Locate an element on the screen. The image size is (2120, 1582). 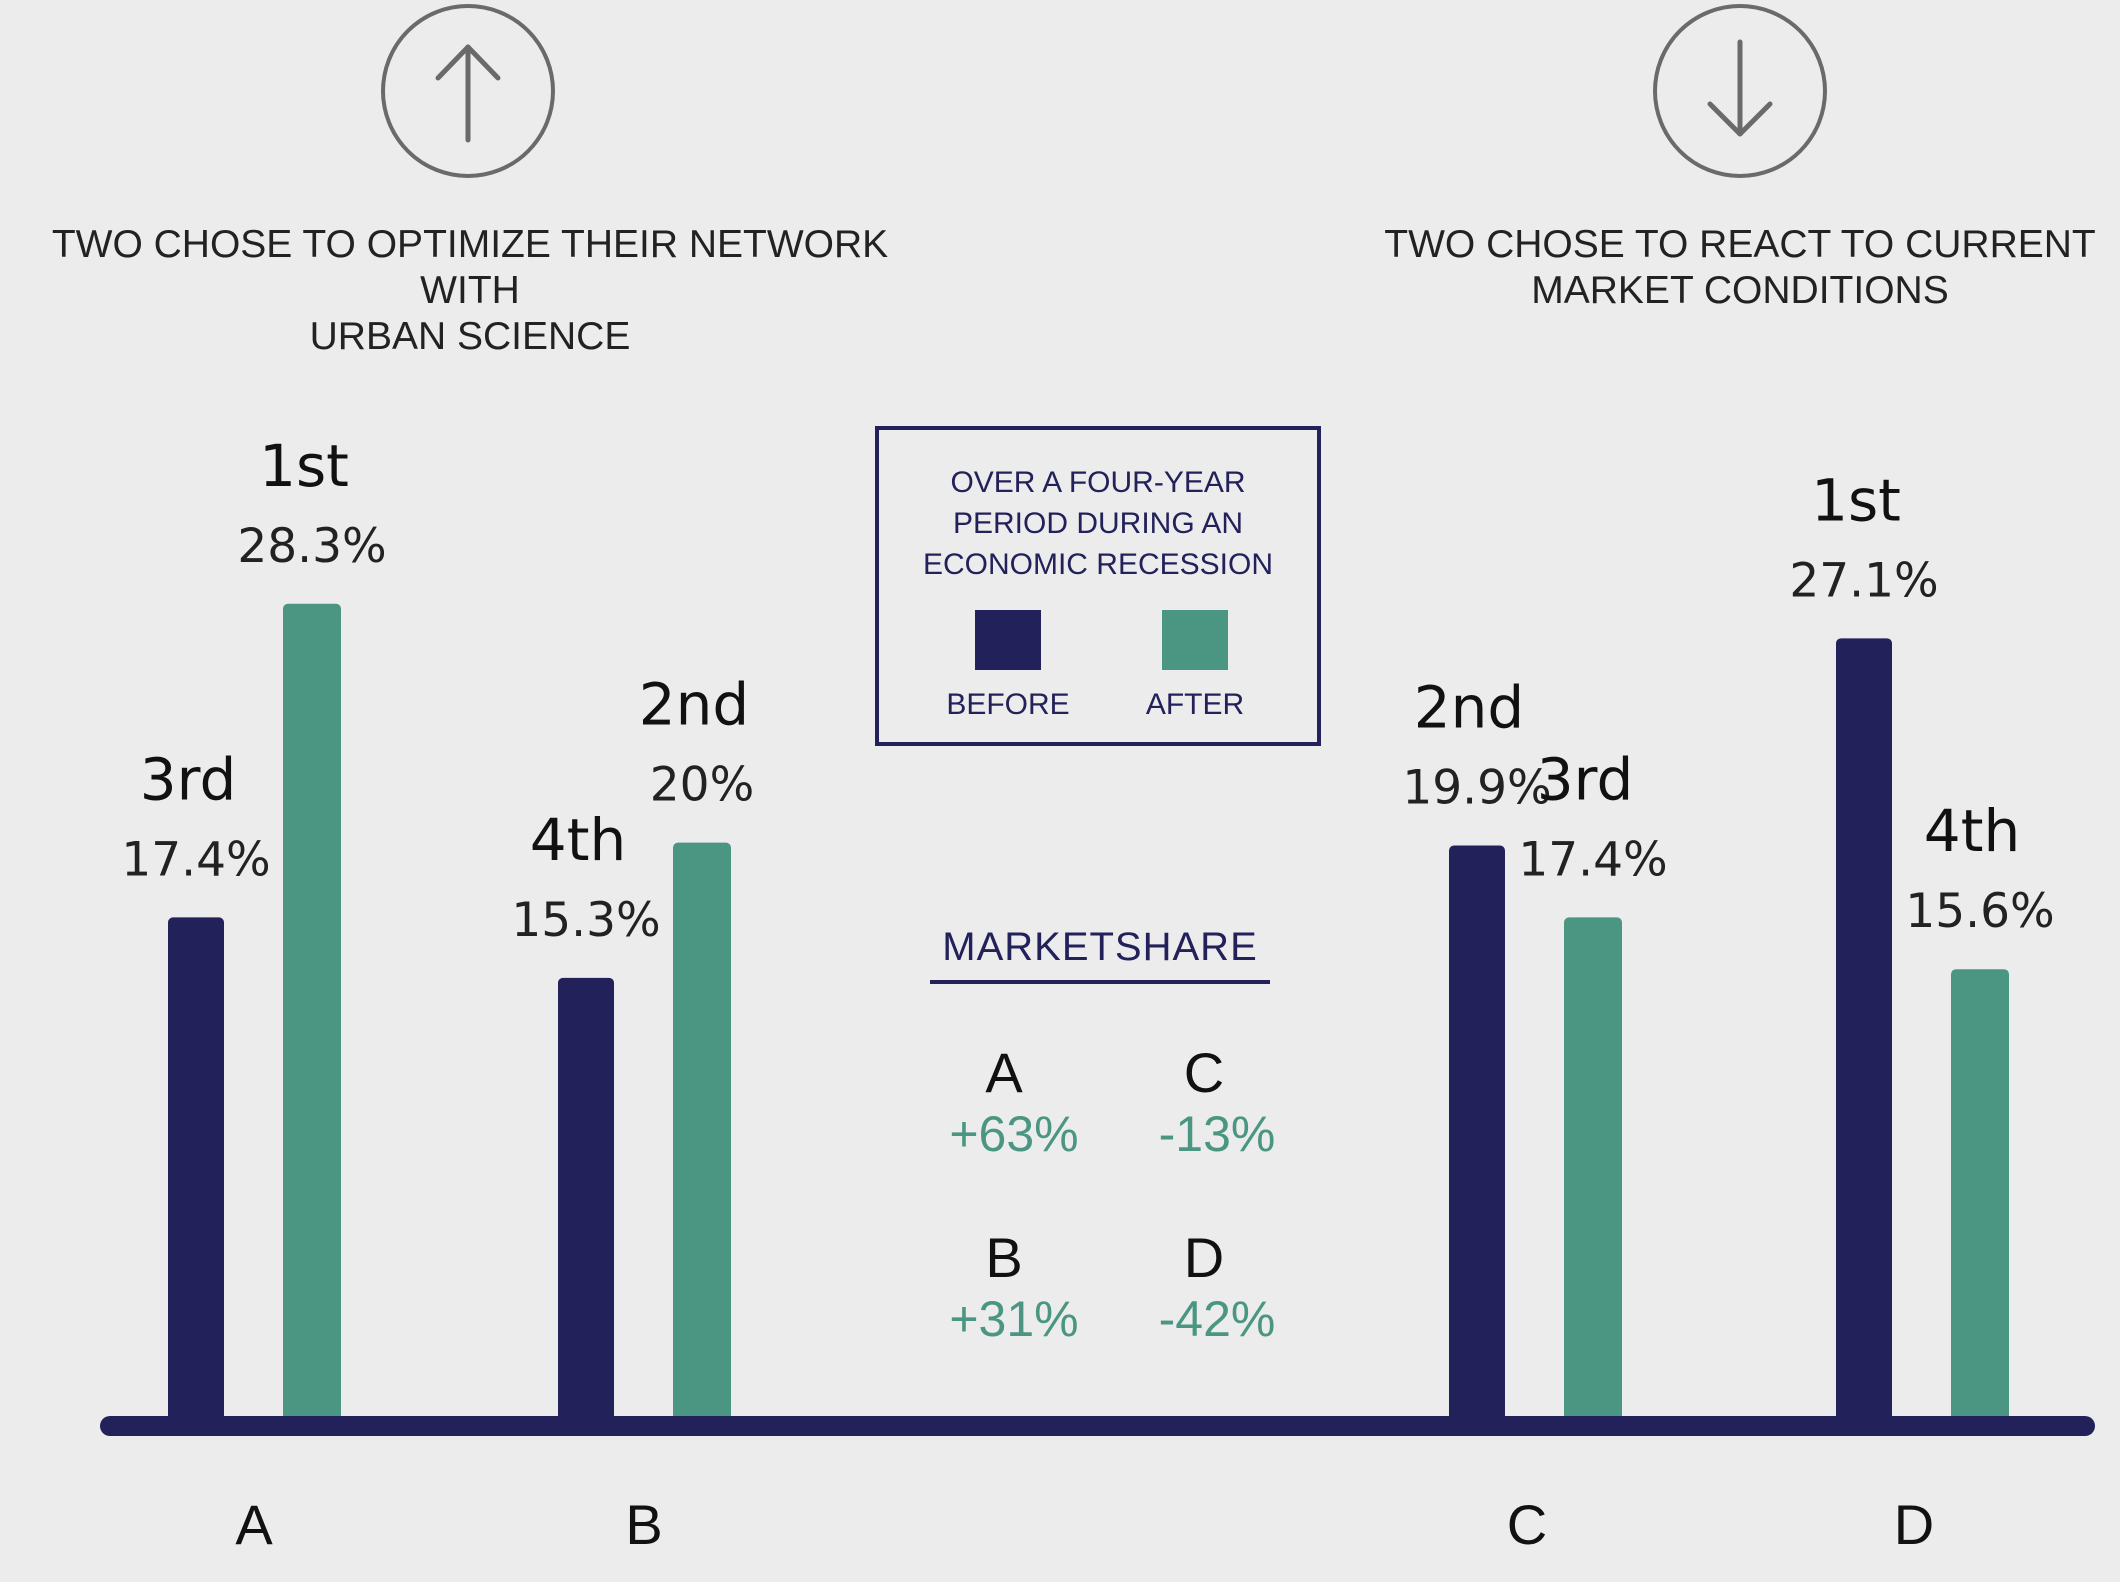
bar-d-before is located at coordinates (1864, 1031).